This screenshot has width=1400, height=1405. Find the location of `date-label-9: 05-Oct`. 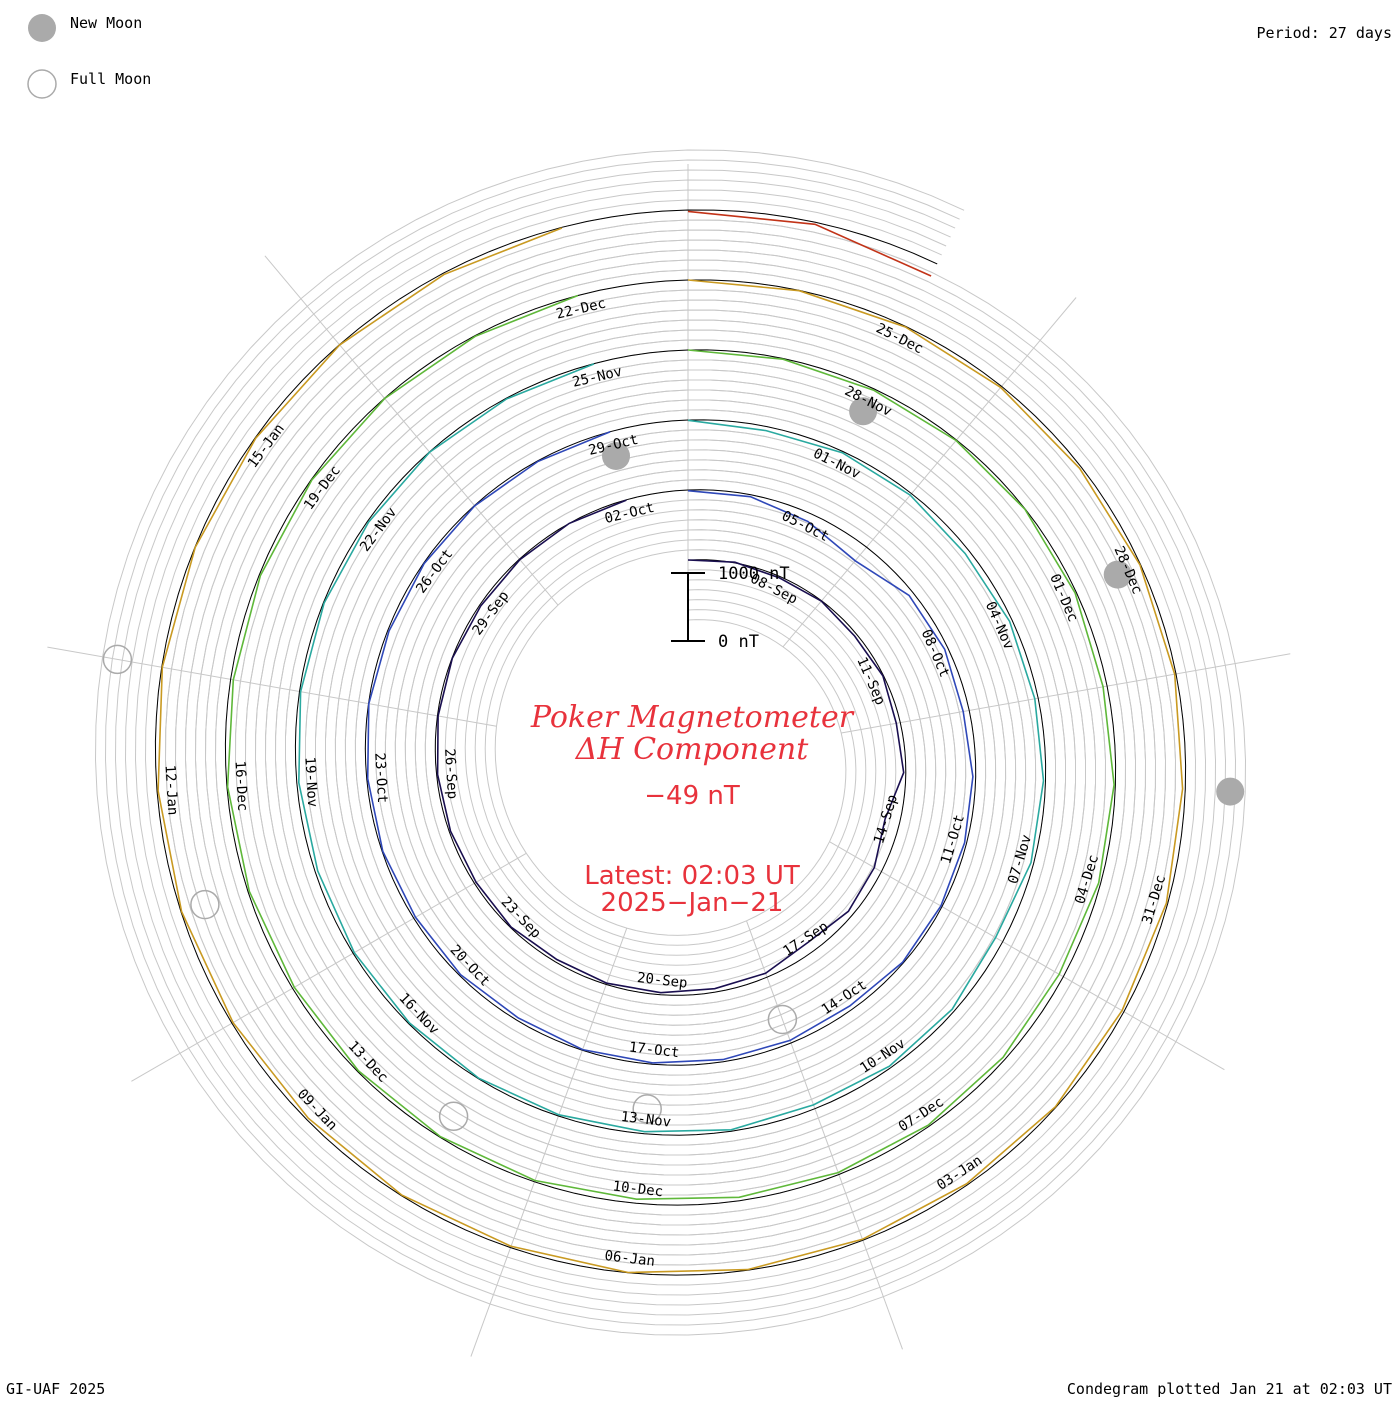

date-label-9: 05-Oct is located at coordinates (805, 526).